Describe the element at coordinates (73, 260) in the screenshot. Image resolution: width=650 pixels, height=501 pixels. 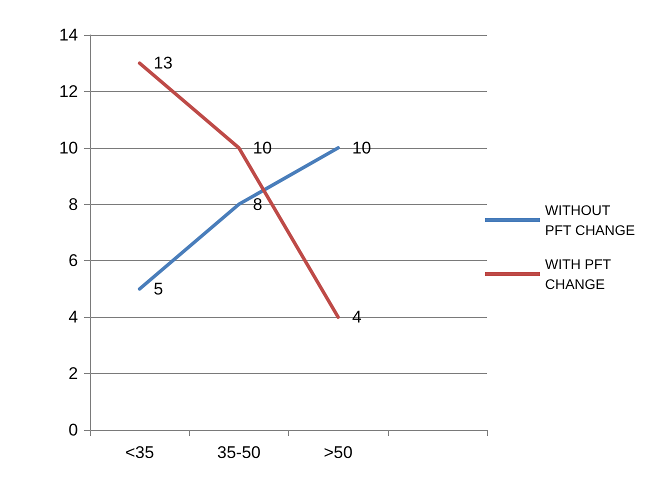
I see `y-tick-label: 6` at that location.